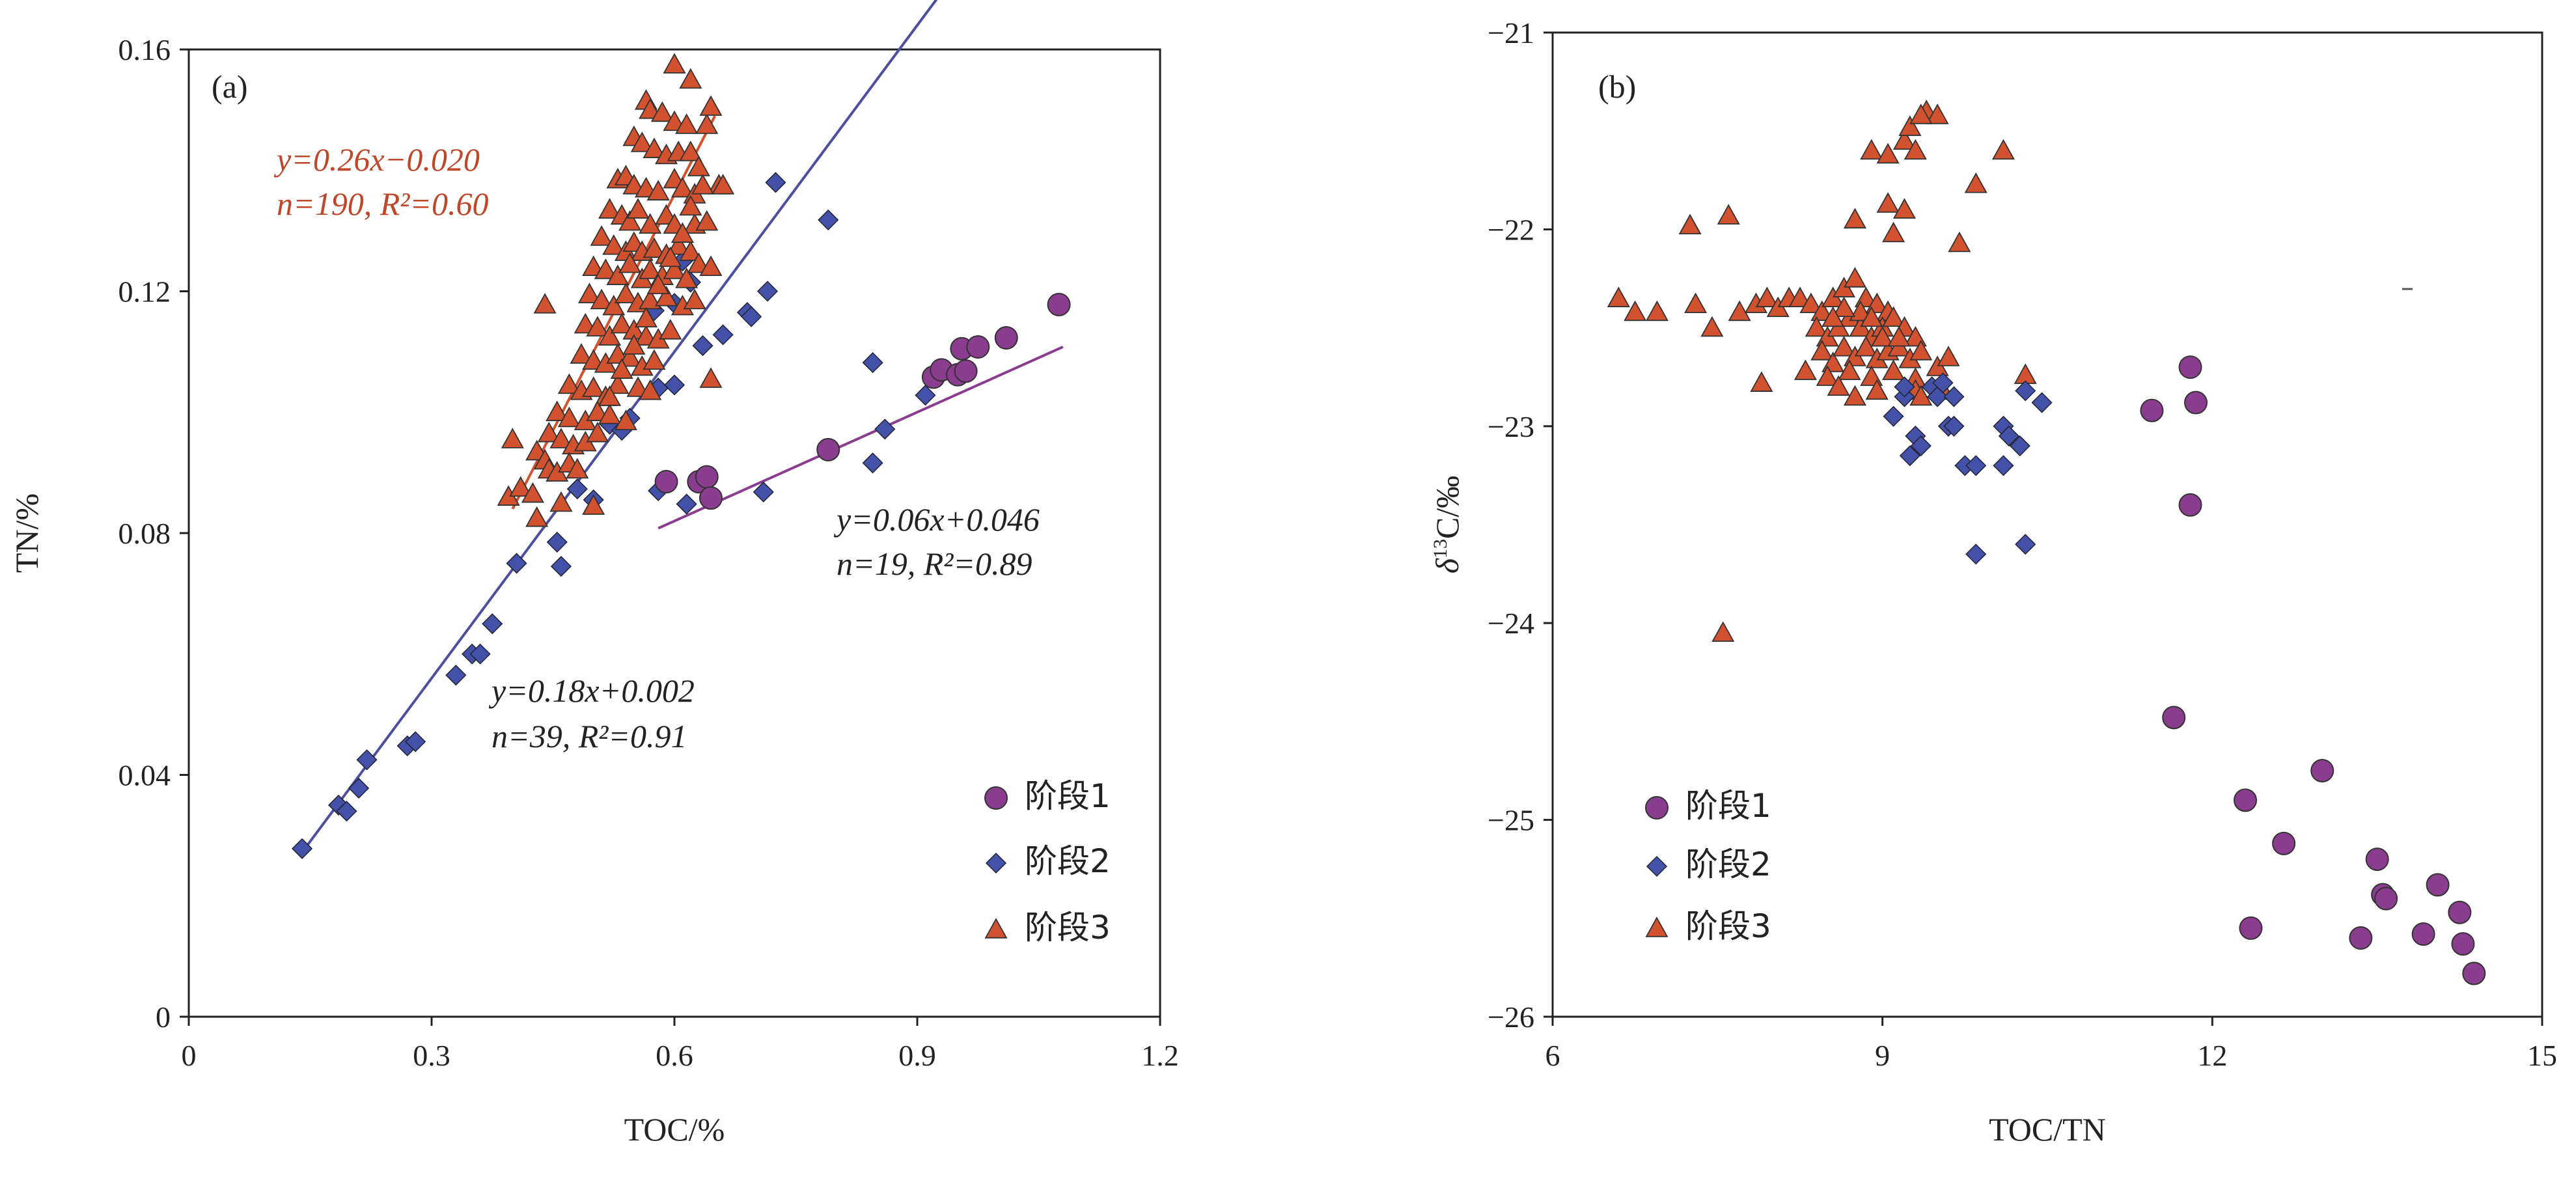 This screenshot has height=1184, width=2576. Describe the element at coordinates (1511, 1017) in the screenshot. I see `y-tick-label: −26` at that location.